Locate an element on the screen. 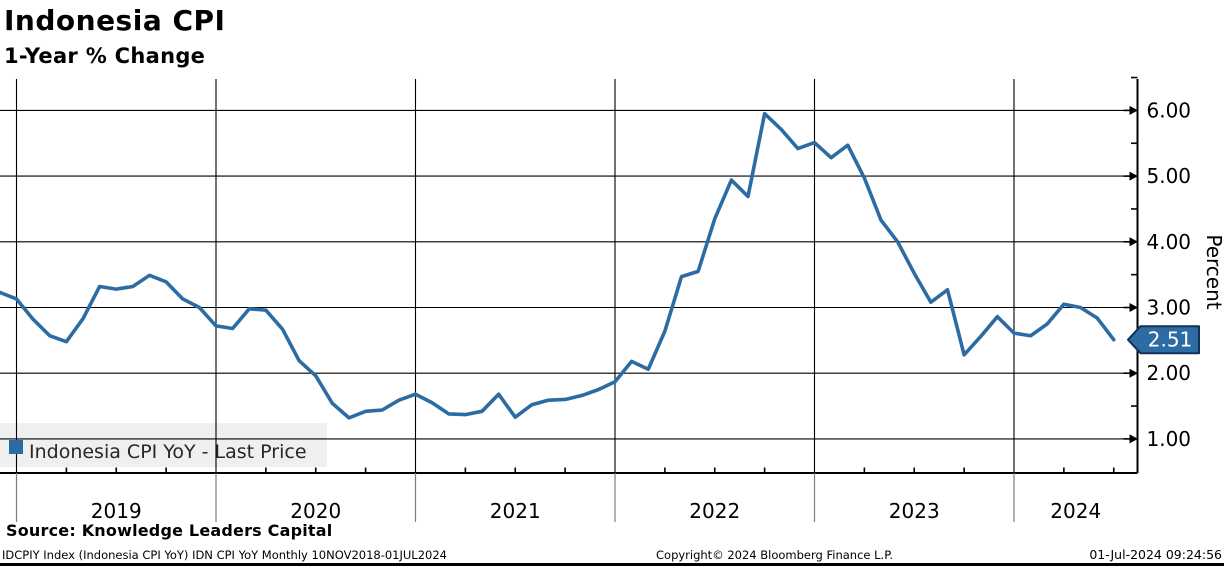 Image resolution: width=1224 pixels, height=566 pixels. last-price-badge: 2.51 is located at coordinates (1163, 340).